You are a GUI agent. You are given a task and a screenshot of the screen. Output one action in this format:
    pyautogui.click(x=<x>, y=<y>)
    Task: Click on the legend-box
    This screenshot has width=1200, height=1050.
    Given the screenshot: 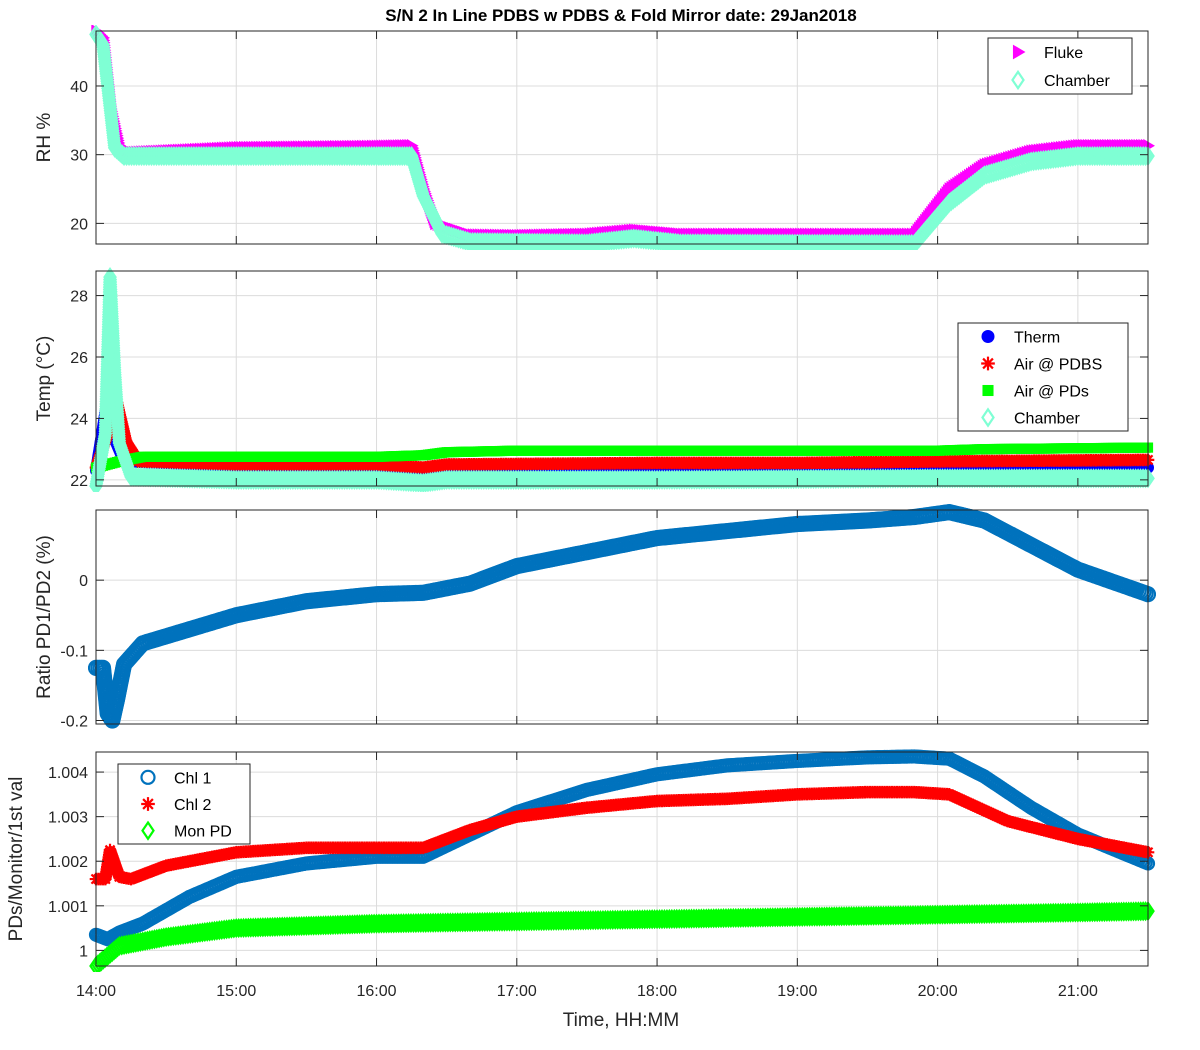 What is the action you would take?
    pyautogui.click(x=1060, y=66)
    